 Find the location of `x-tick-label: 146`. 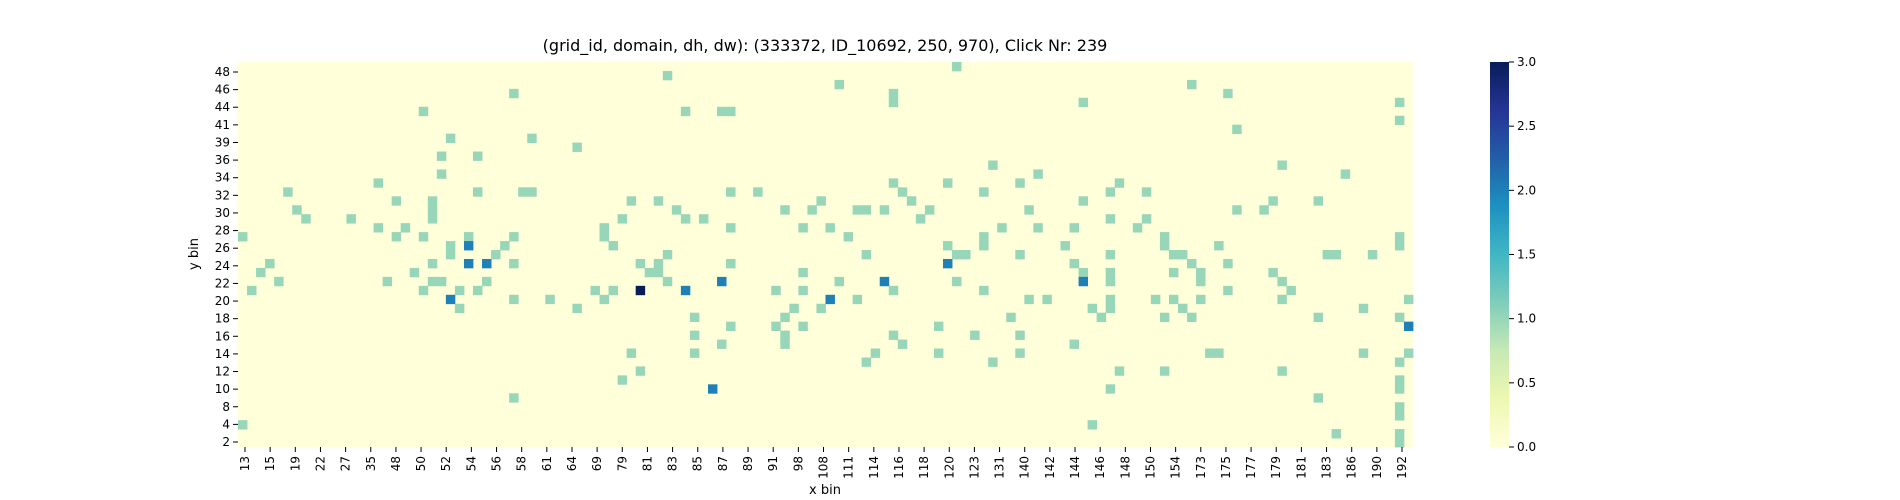

x-tick-label: 146 is located at coordinates (1100, 467).